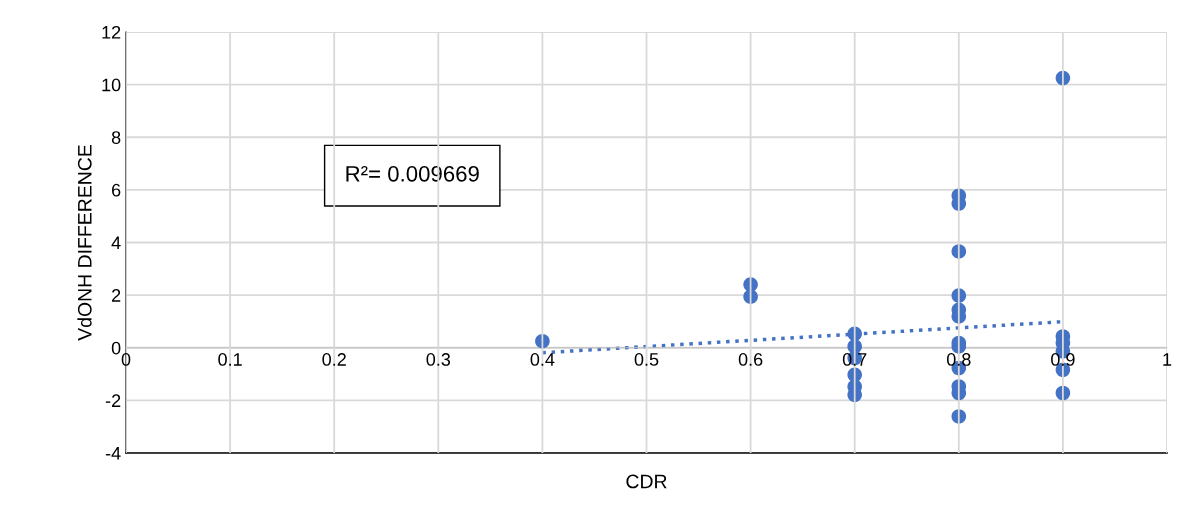  I want to click on x-tick-label: 0.1, so click(230, 359).